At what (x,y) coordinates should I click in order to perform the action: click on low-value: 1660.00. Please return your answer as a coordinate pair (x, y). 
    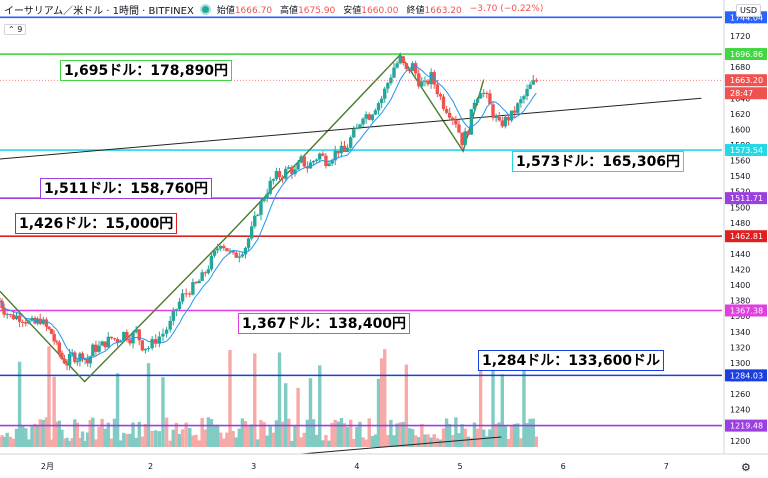
    Looking at the image, I should click on (380, 10).